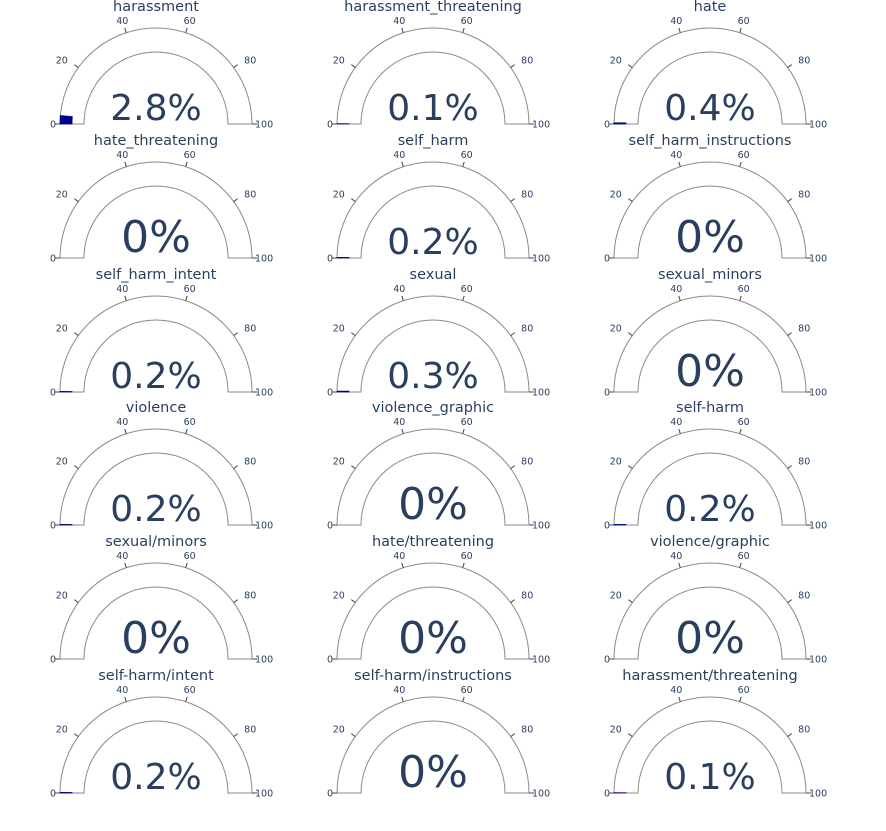  I want to click on gauge: hate/threatening 0 20 40 60 80 100 0%, so click(438, 600).